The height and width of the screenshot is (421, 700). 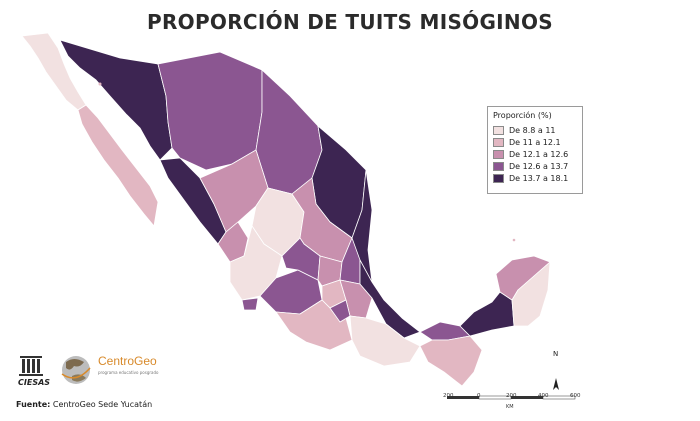 What do you see at coordinates (522, 115) in the screenshot?
I see `legend-title: Proporción (%)` at bounding box center [522, 115].